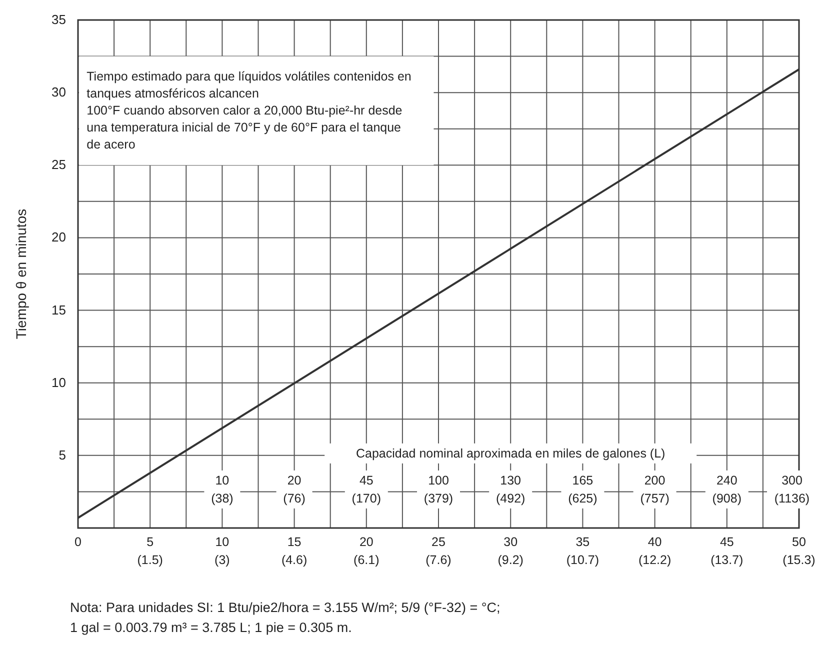 Image resolution: width=833 pixels, height=658 pixels. I want to click on y-tick-label: 15, so click(59, 310).